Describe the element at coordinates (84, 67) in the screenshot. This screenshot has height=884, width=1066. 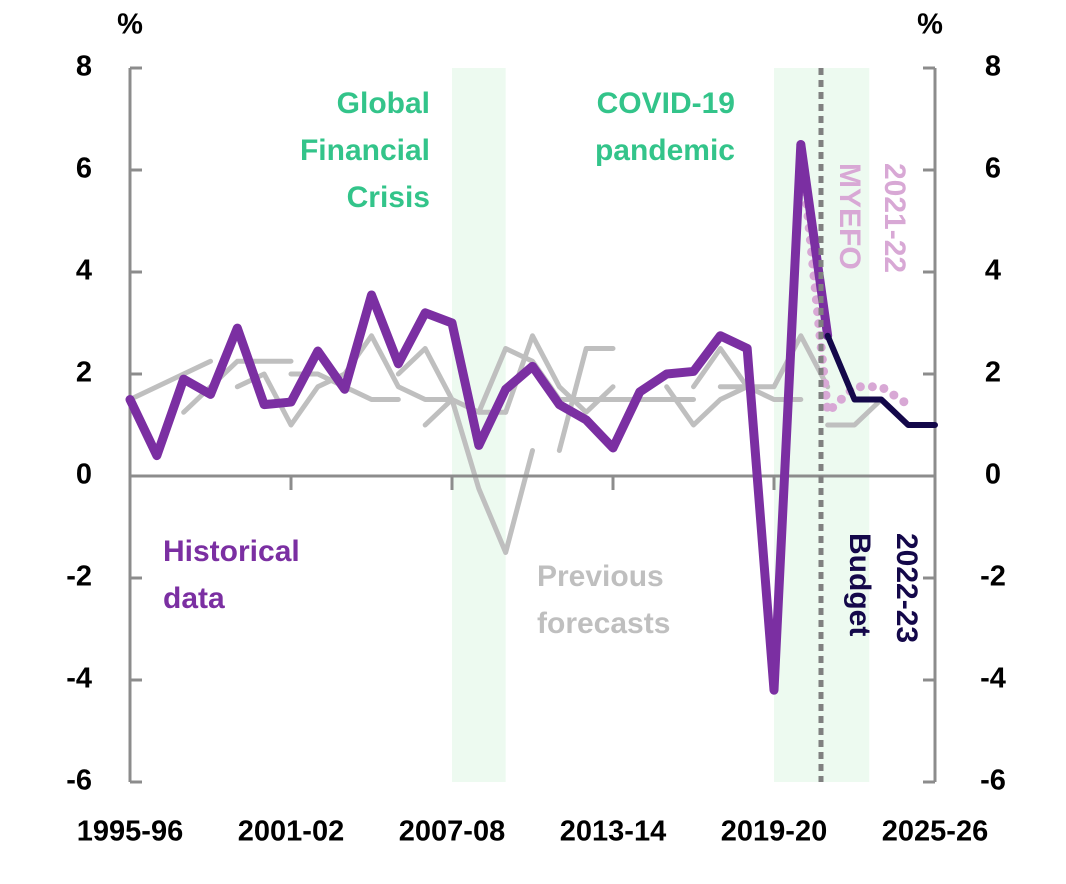
I see `y-tick-label: 8` at that location.